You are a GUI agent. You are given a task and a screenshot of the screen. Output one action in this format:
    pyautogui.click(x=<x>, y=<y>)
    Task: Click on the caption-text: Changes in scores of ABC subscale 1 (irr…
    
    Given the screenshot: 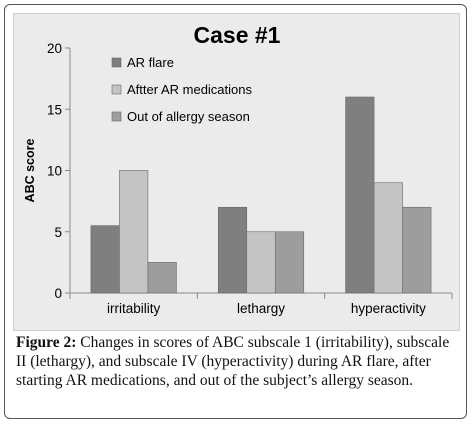 What is the action you would take?
    pyautogui.click(x=233, y=361)
    